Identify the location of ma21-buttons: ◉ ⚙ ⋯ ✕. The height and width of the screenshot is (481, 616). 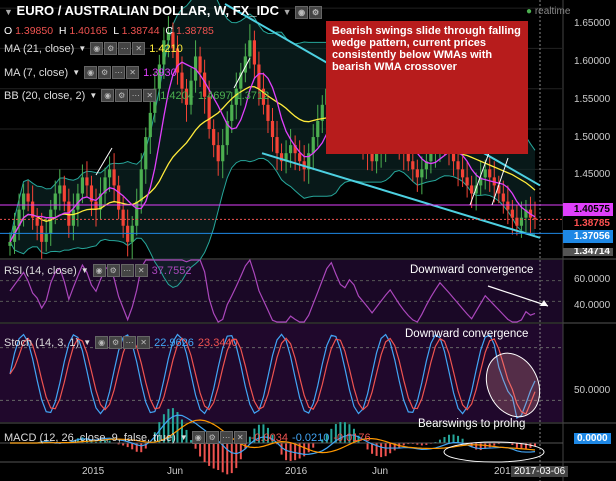
(118, 48).